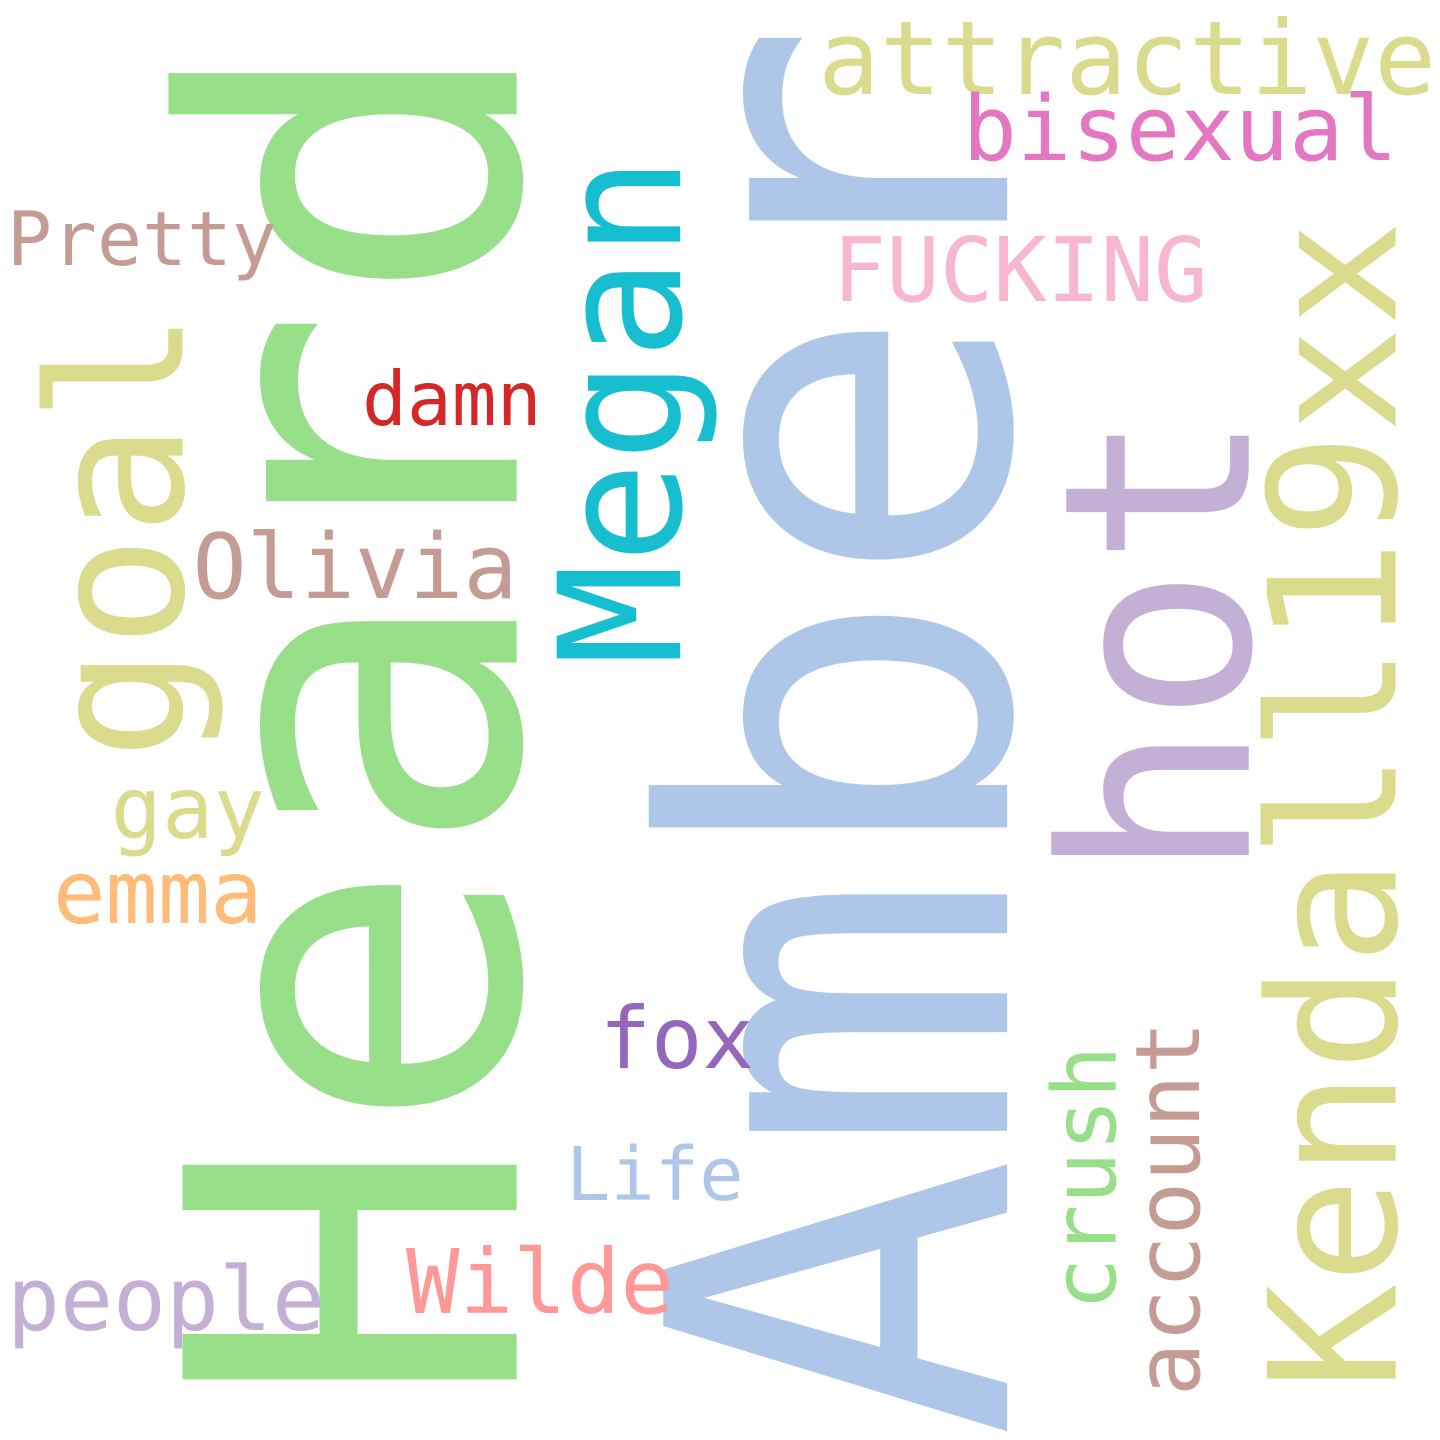 The width and height of the screenshot is (1440, 1440). Describe the element at coordinates (1127, 59) in the screenshot. I see `word-attractive: attractive` at that location.